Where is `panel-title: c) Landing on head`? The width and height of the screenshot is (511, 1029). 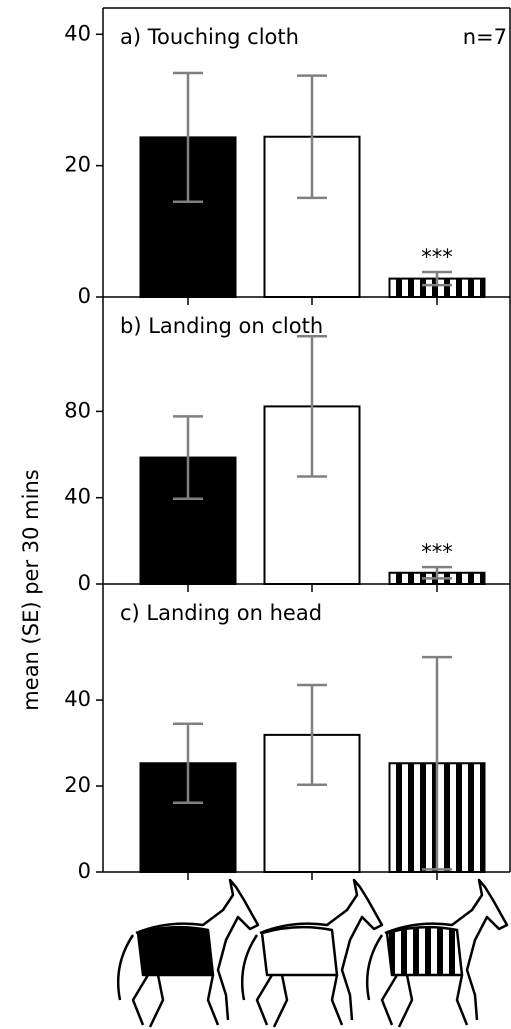
panel-title: c) Landing on head is located at coordinates (221, 613).